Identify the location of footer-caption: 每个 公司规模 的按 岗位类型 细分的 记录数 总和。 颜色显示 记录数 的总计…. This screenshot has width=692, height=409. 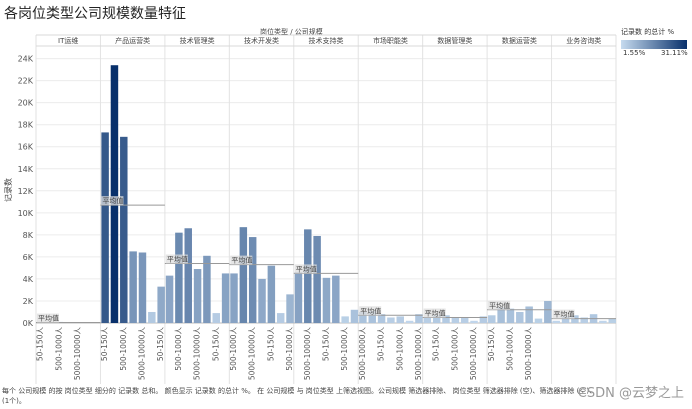
(299, 396).